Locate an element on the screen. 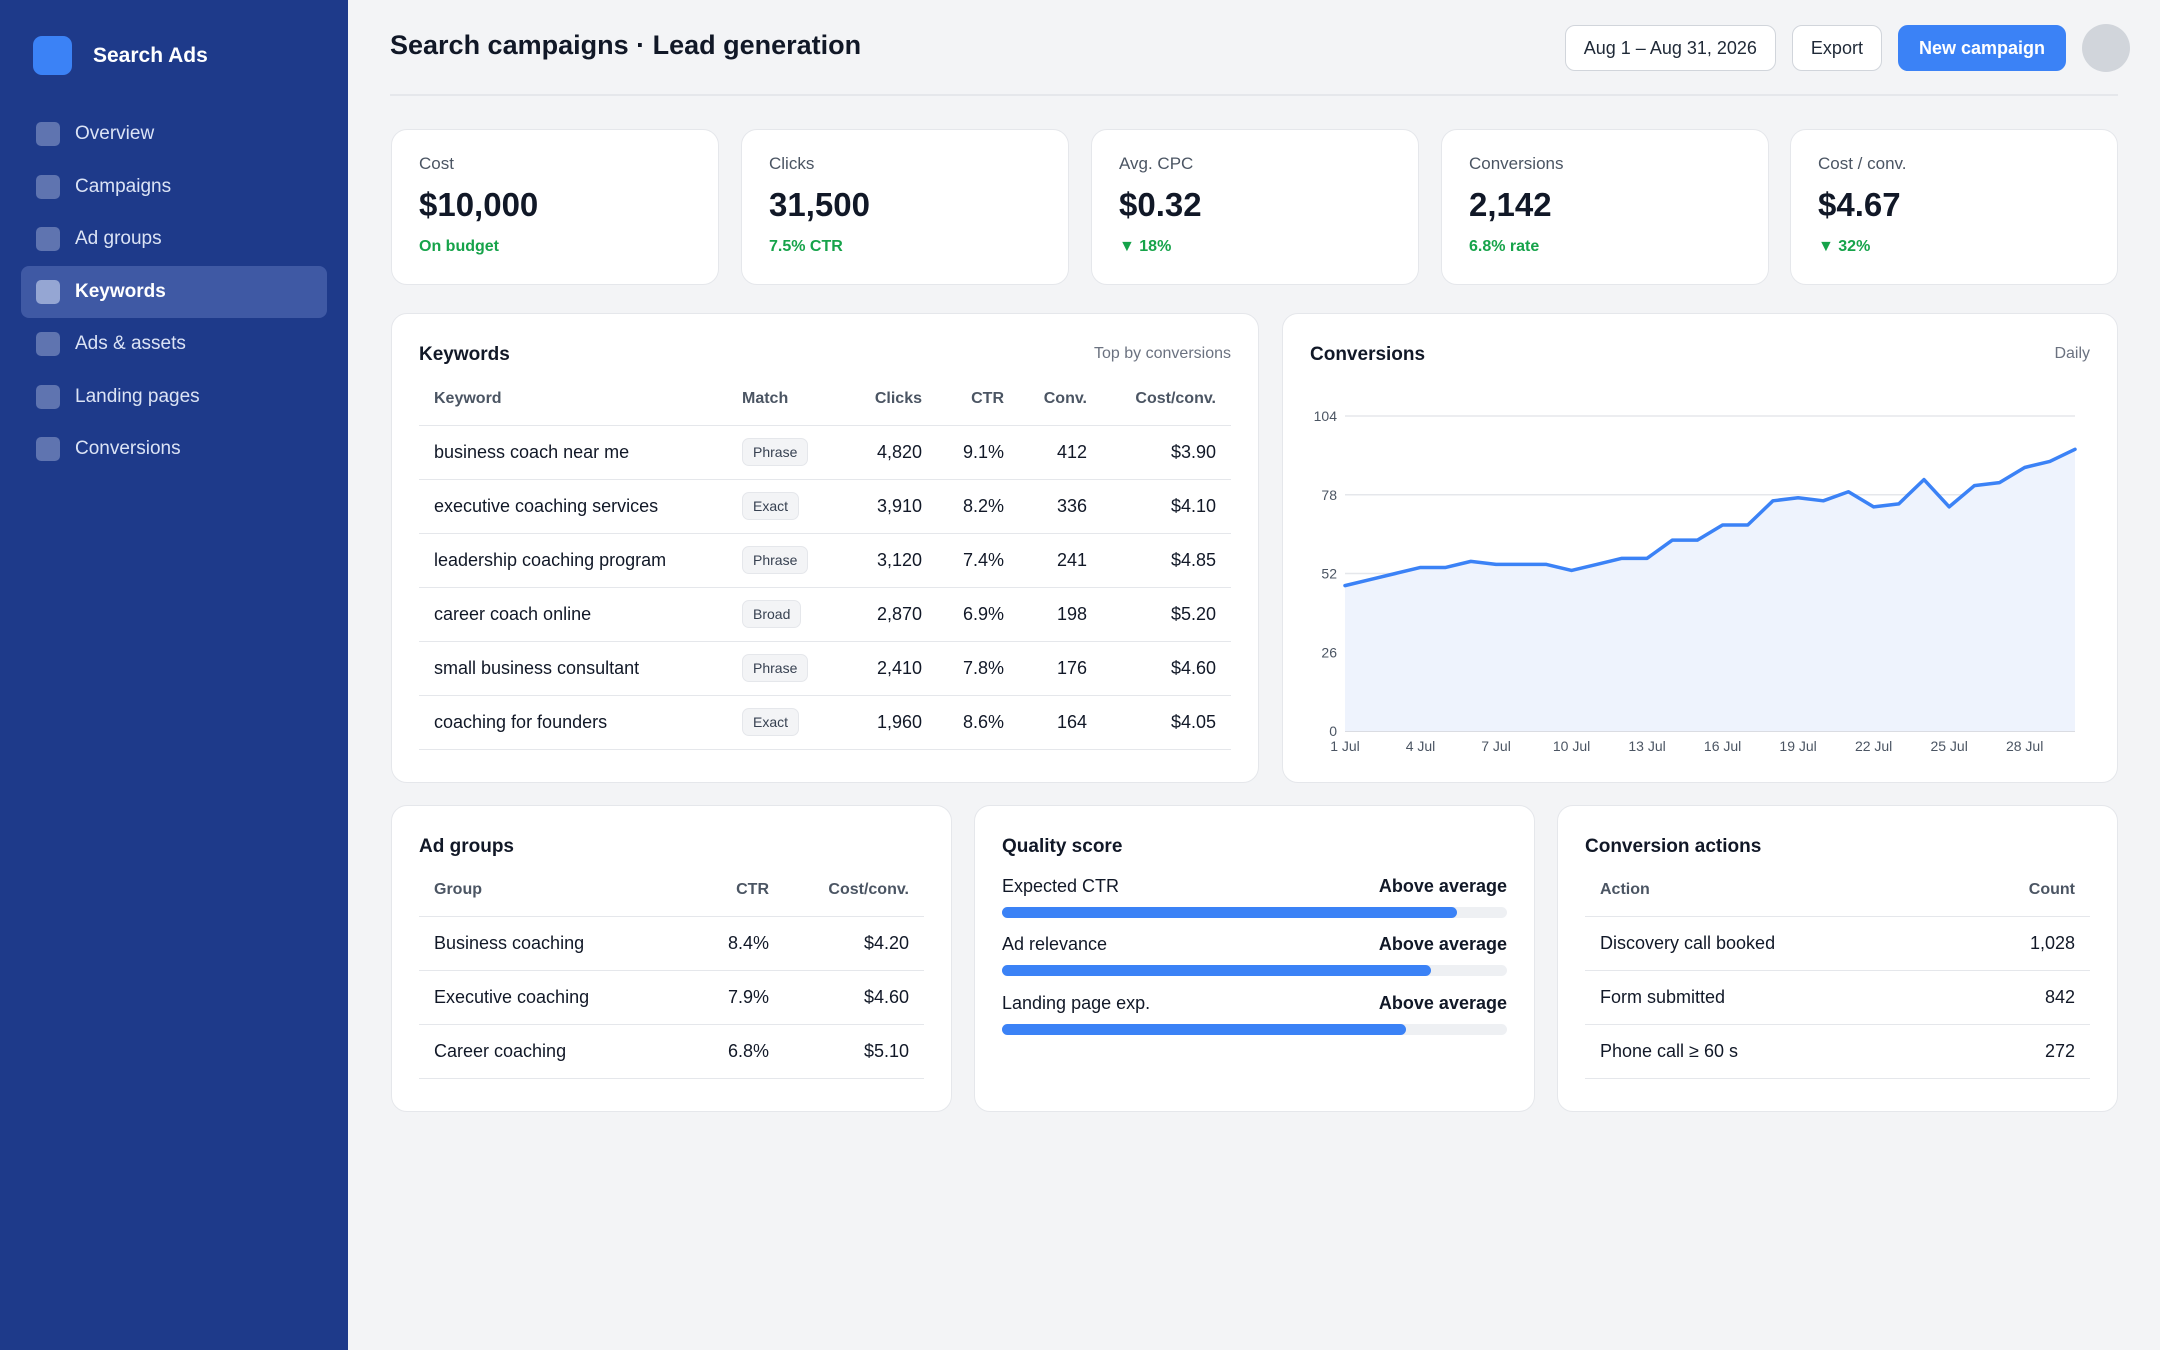 Image resolution: width=2160 pixels, height=1350 pixels. y-tick-label: 52 is located at coordinates (1329, 574).